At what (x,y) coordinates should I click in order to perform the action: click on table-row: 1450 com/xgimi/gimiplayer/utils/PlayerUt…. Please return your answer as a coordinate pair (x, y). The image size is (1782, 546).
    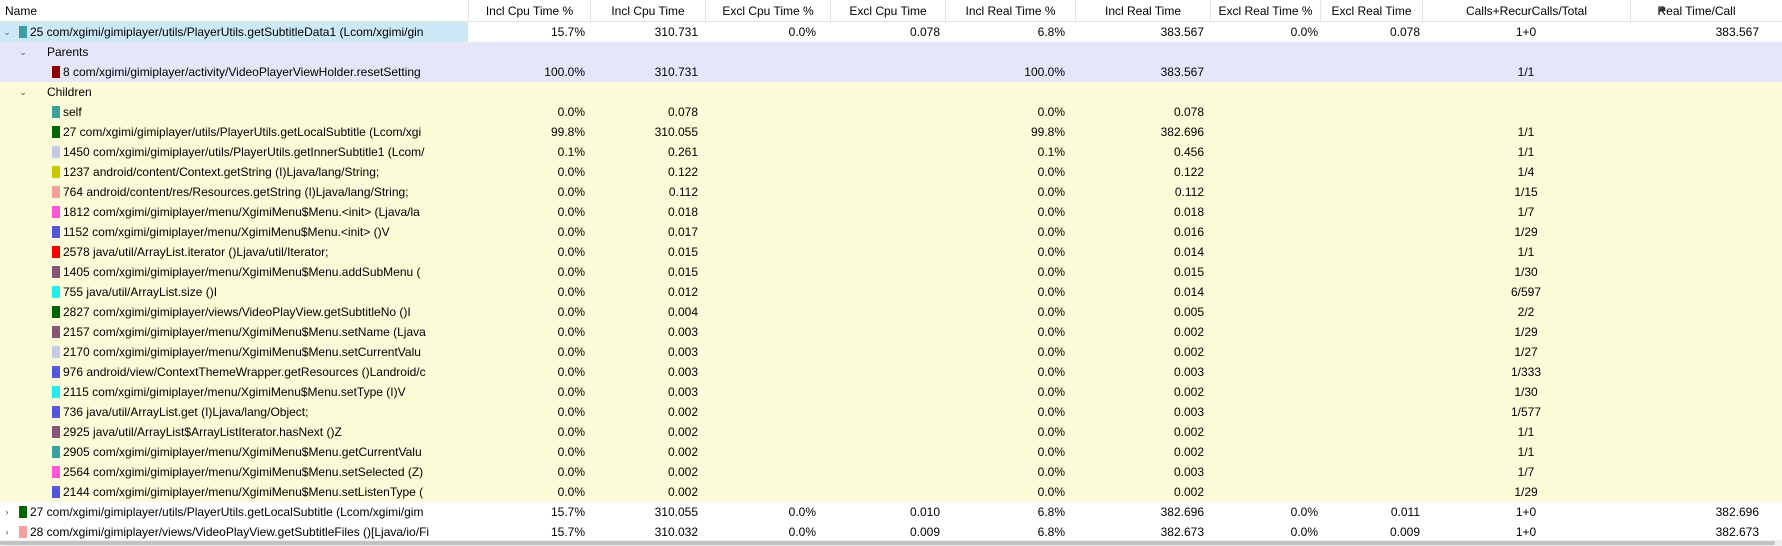
    Looking at the image, I should click on (891, 152).